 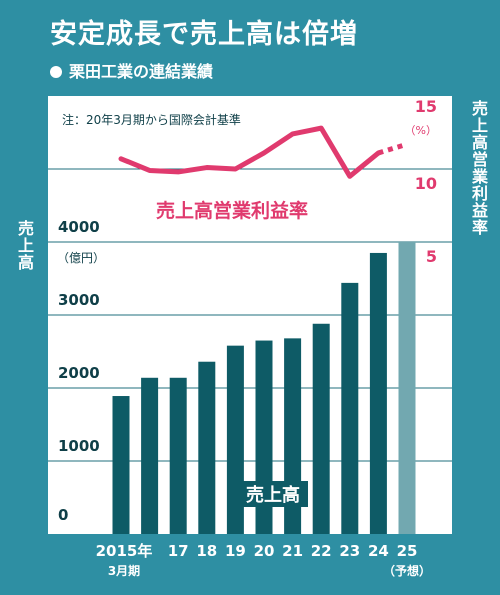 I want to click on x-tick-label: 20, so click(x=264, y=551).